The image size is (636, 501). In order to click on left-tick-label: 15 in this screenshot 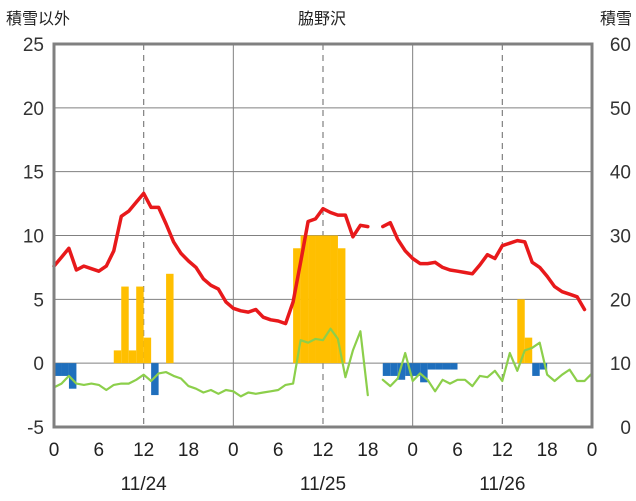, I will do `click(33, 173)`.